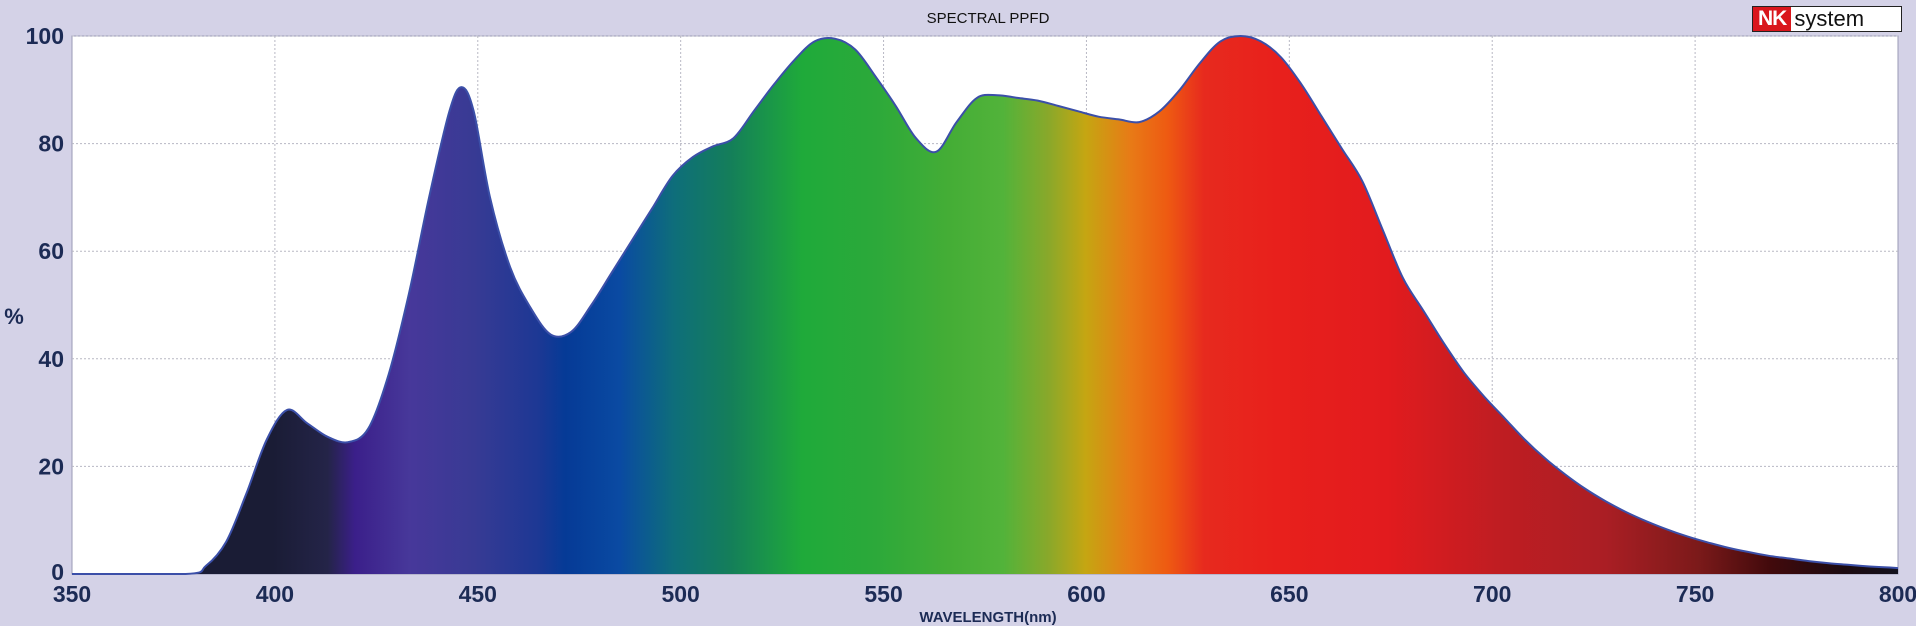  I want to click on y-tick-label: 60, so click(51, 251).